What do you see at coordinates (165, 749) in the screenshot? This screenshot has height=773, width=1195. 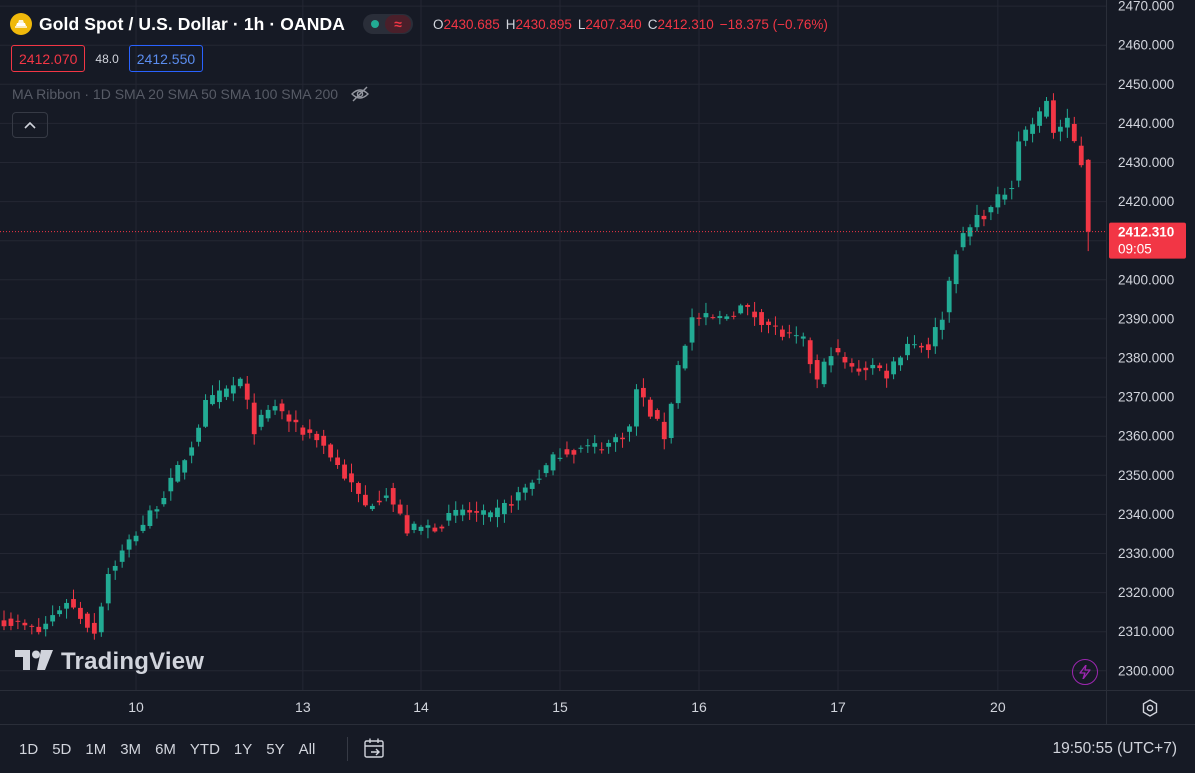 I see `range-6m: 6M` at bounding box center [165, 749].